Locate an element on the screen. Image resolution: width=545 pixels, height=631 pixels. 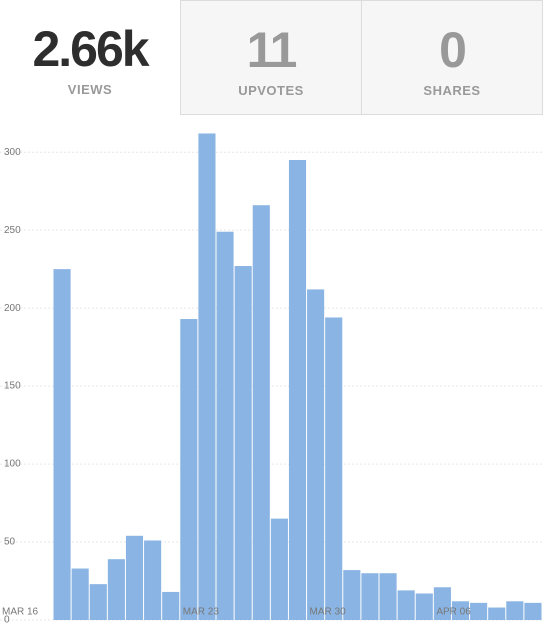
y-tick-label: 250 is located at coordinates (12, 230).